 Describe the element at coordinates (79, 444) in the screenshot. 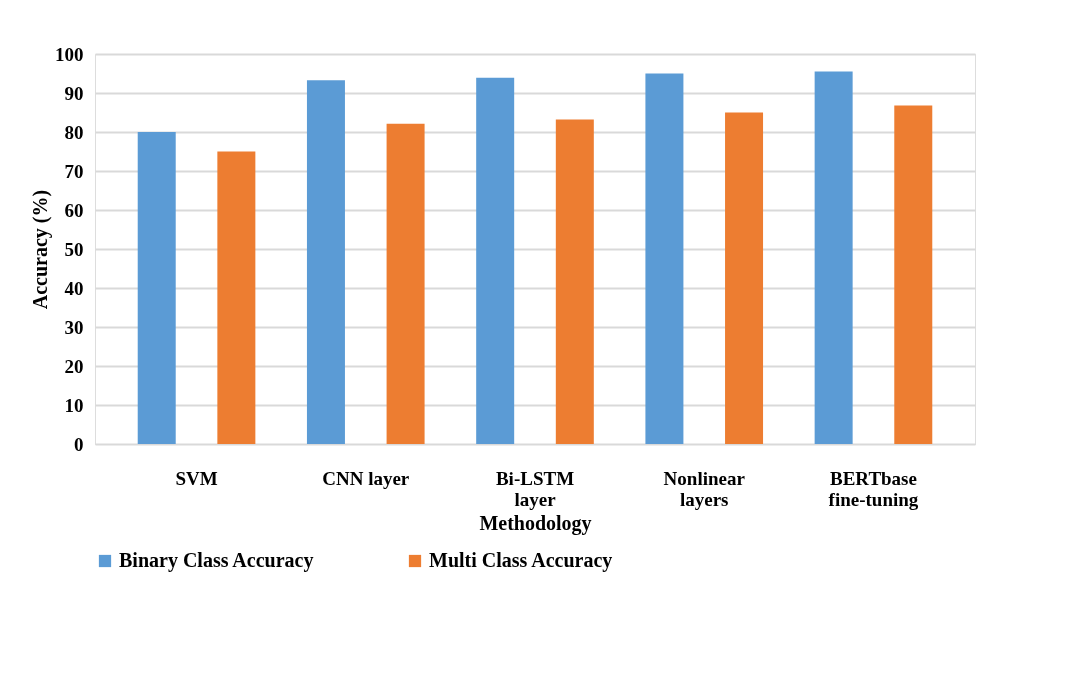

I see `y-tick-label: 0` at that location.